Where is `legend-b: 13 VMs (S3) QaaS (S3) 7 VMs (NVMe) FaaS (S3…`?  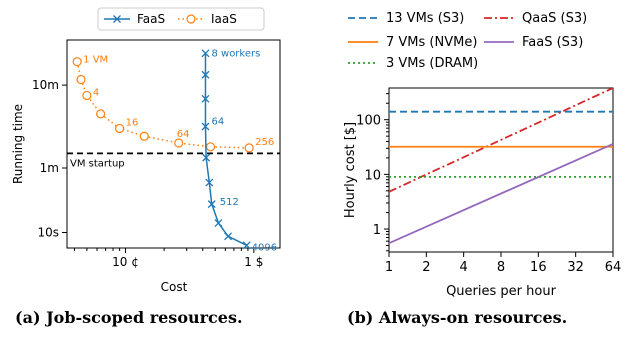
legend-b: 13 VMs (S3) QaaS (S3) 7 VMs (NVMe) FaaS (S3… is located at coordinates (467, 41).